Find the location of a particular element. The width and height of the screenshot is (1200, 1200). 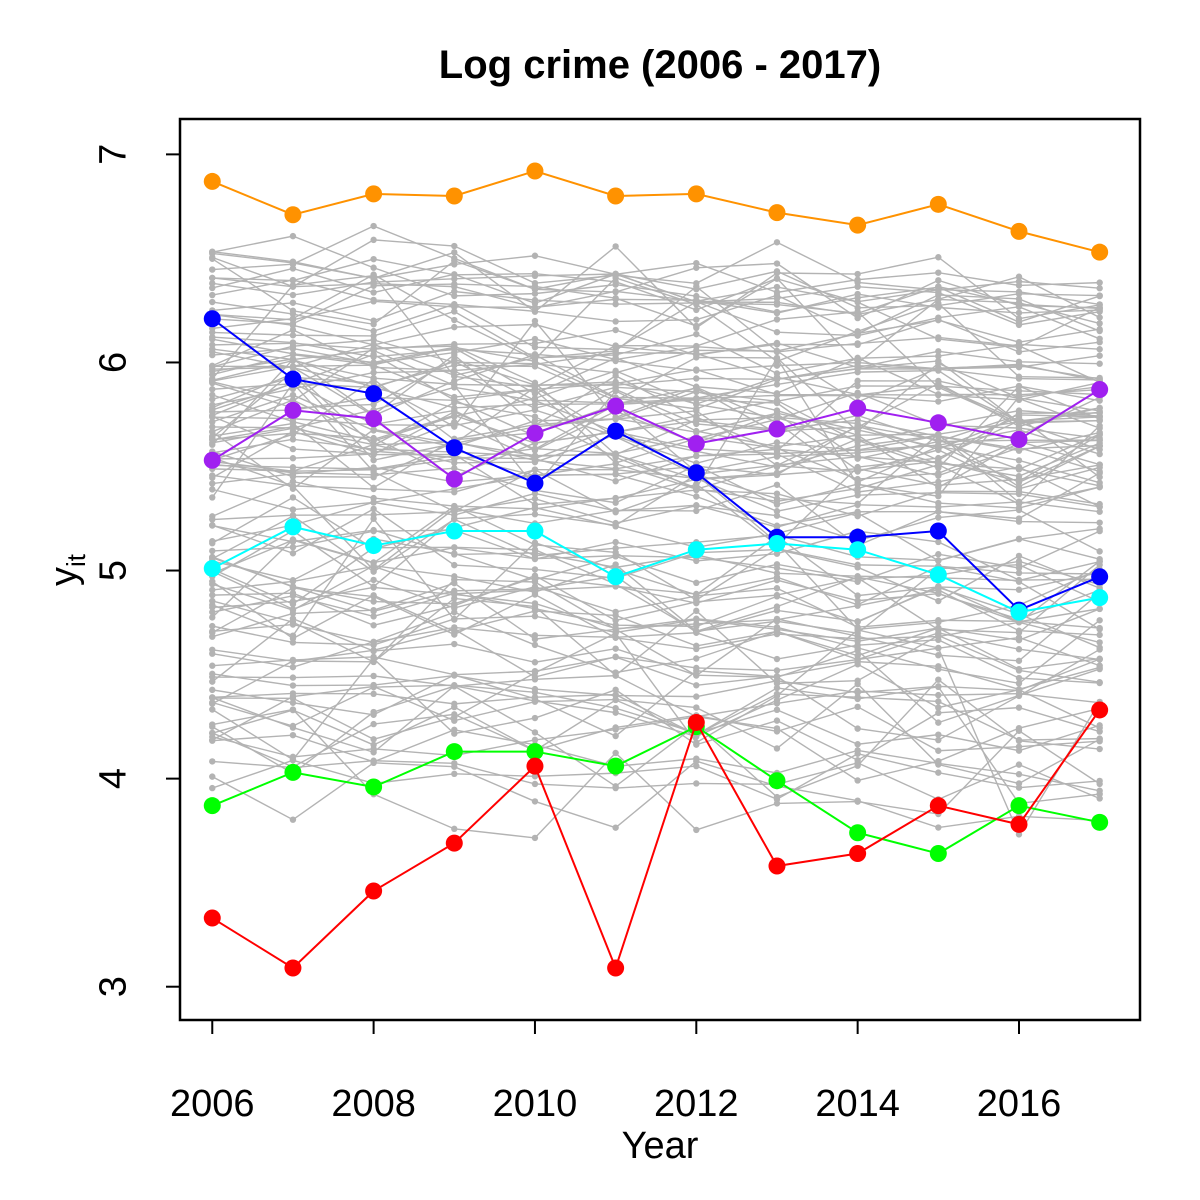

x-tick-label: 2014 is located at coordinates (857, 1104).